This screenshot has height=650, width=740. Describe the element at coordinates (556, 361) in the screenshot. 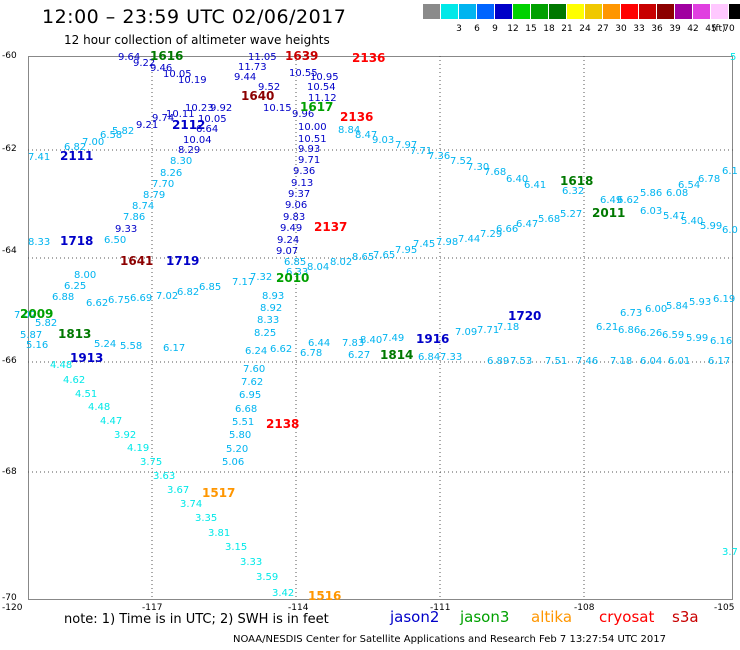

I see `wave-height-label: 7.51` at that location.